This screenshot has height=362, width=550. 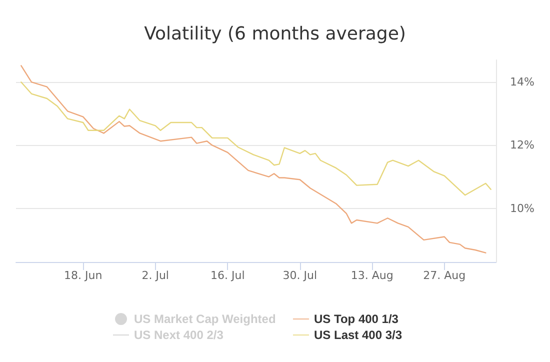 I want to click on x-tick-label: 18. Jun, so click(x=83, y=275).